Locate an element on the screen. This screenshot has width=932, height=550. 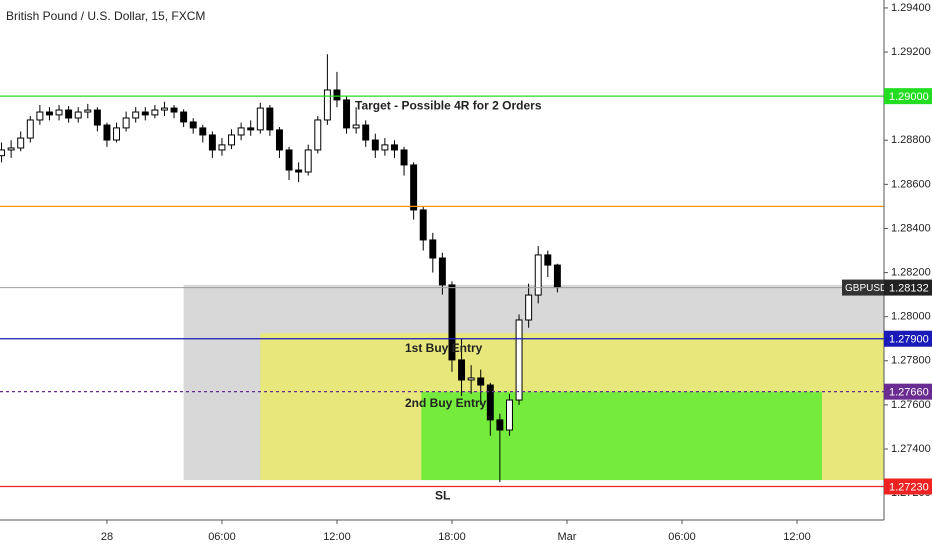
x-tick-label: 28 is located at coordinates (107, 537).